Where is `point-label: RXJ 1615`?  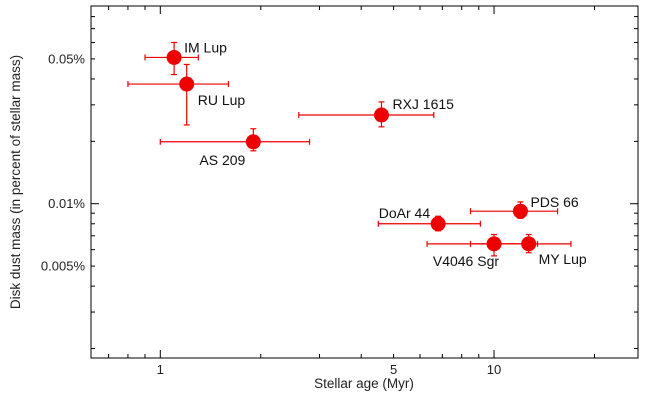 point-label: RXJ 1615 is located at coordinates (423, 104).